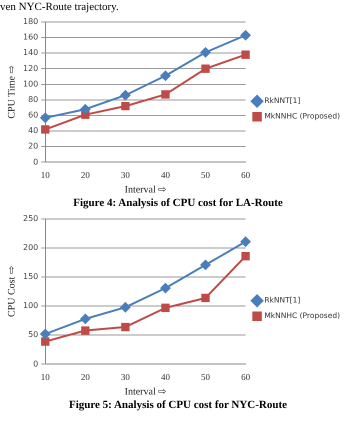 The height and width of the screenshot is (429, 356). Describe the element at coordinates (33, 131) in the screenshot. I see `y-tick-label: 40` at that location.